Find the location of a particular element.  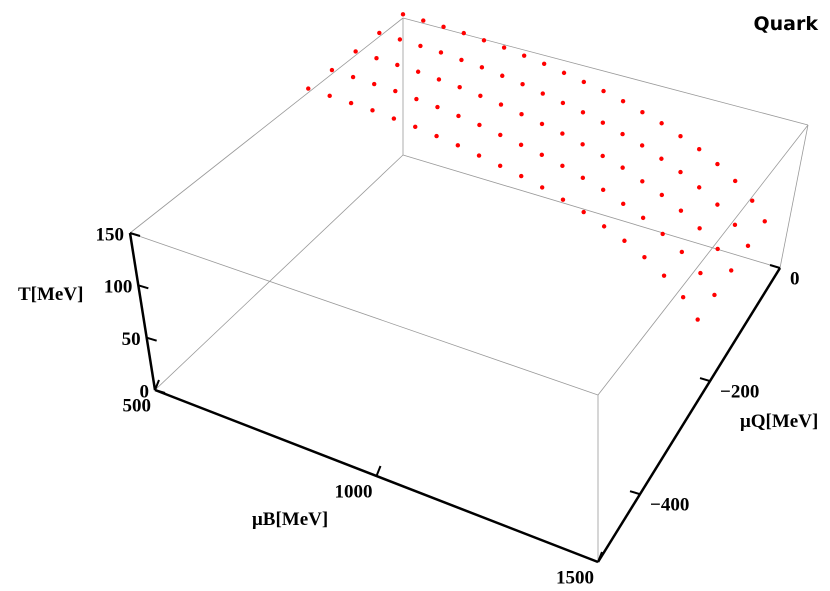

y-tick-label: −200 is located at coordinates (739, 391).